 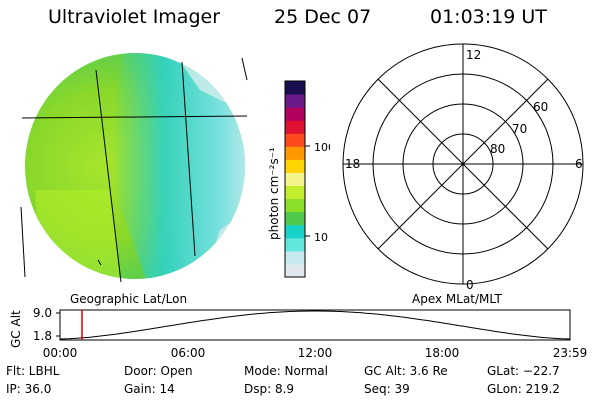 I want to click on orbit-xtick-2359: 23:59, so click(x=570, y=353).